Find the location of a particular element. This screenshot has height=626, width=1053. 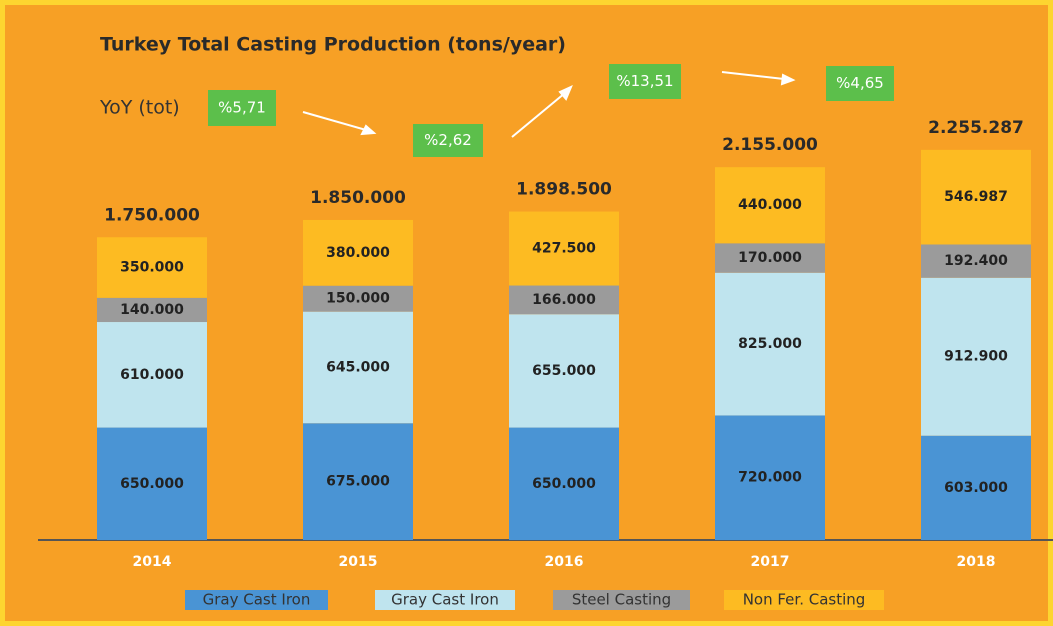

x-tick-label: 2016 is located at coordinates (564, 562).